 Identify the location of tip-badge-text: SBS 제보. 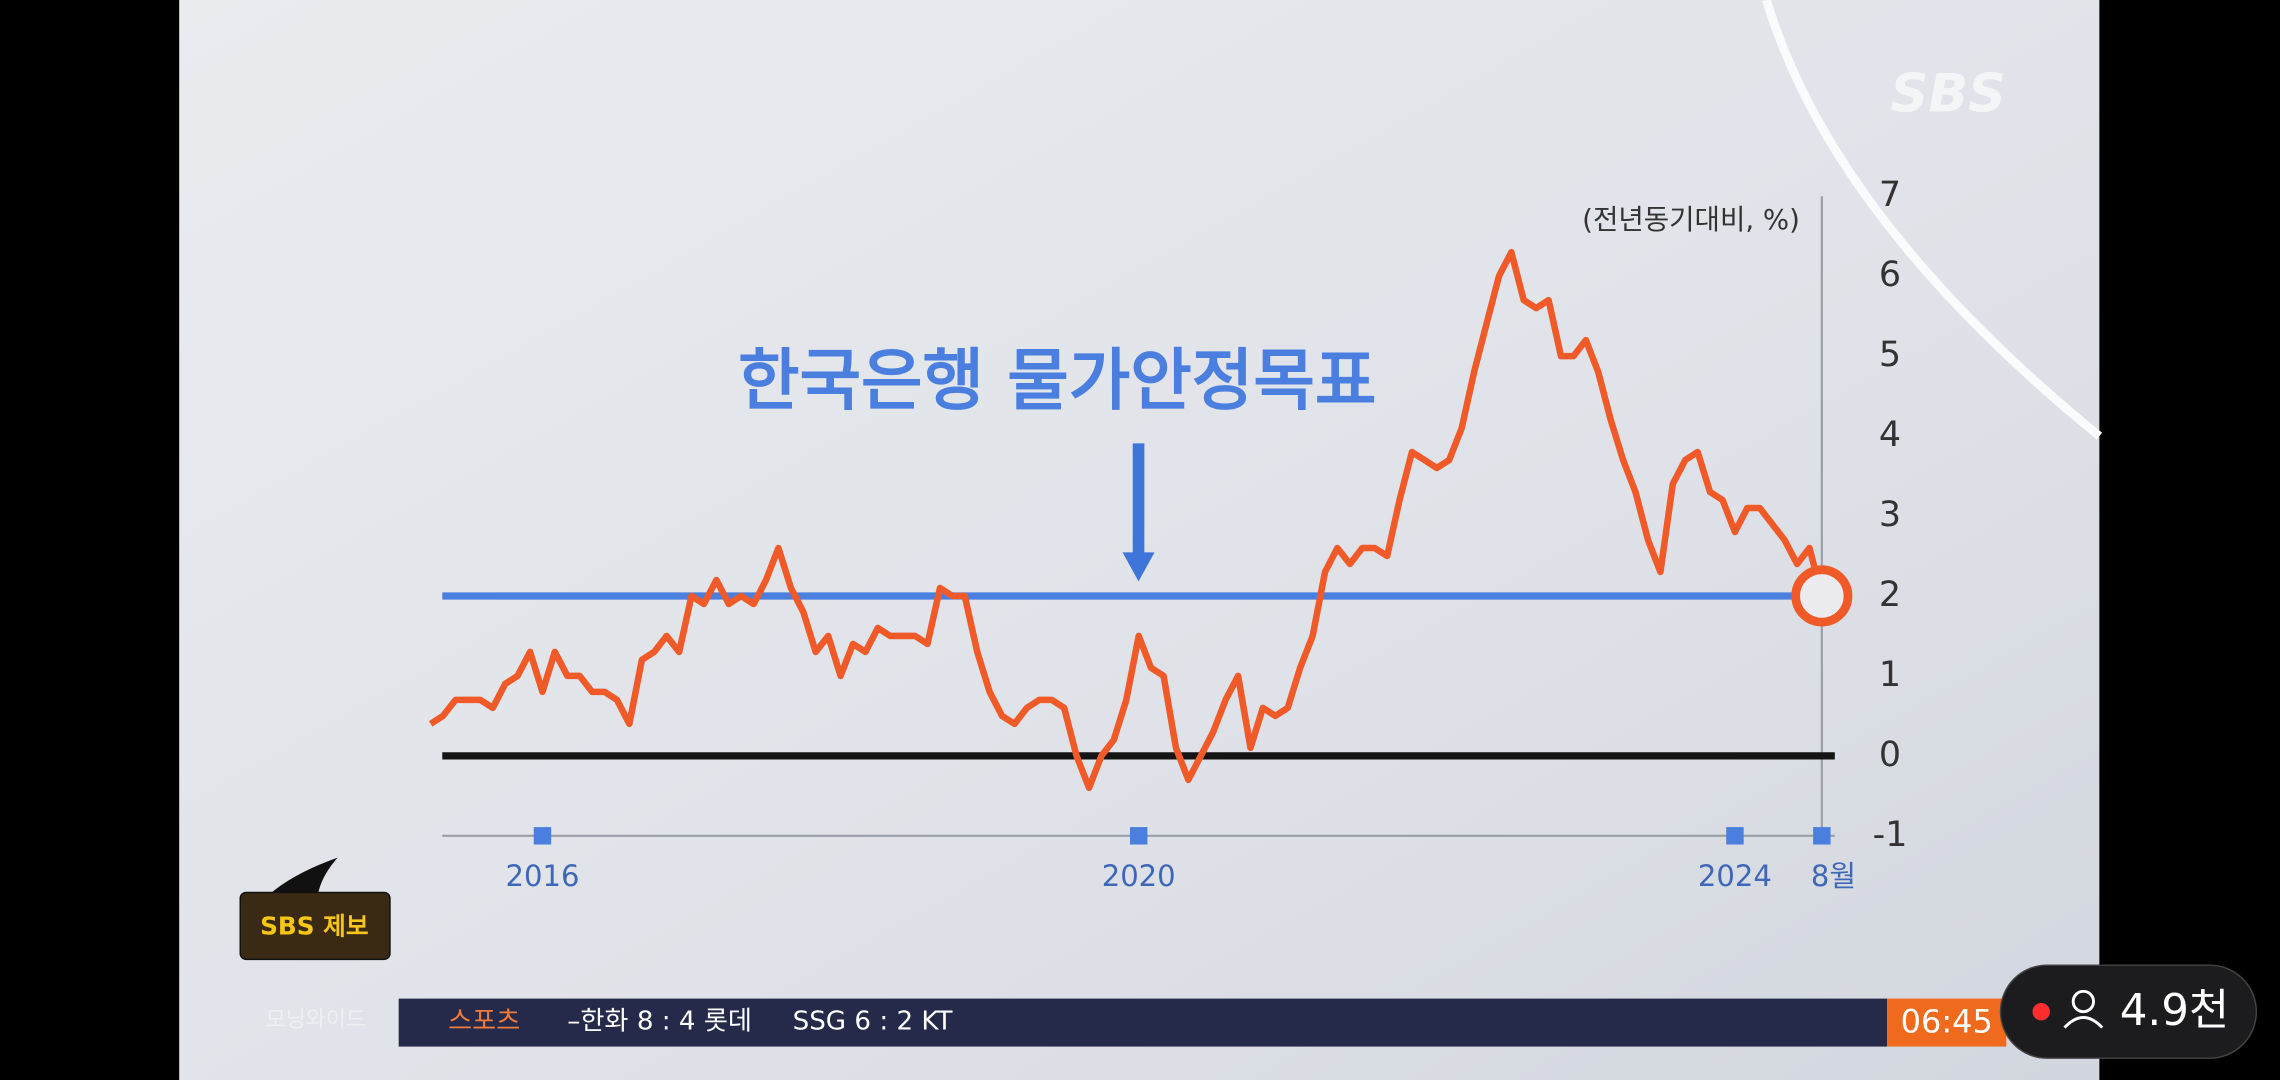
(314, 925).